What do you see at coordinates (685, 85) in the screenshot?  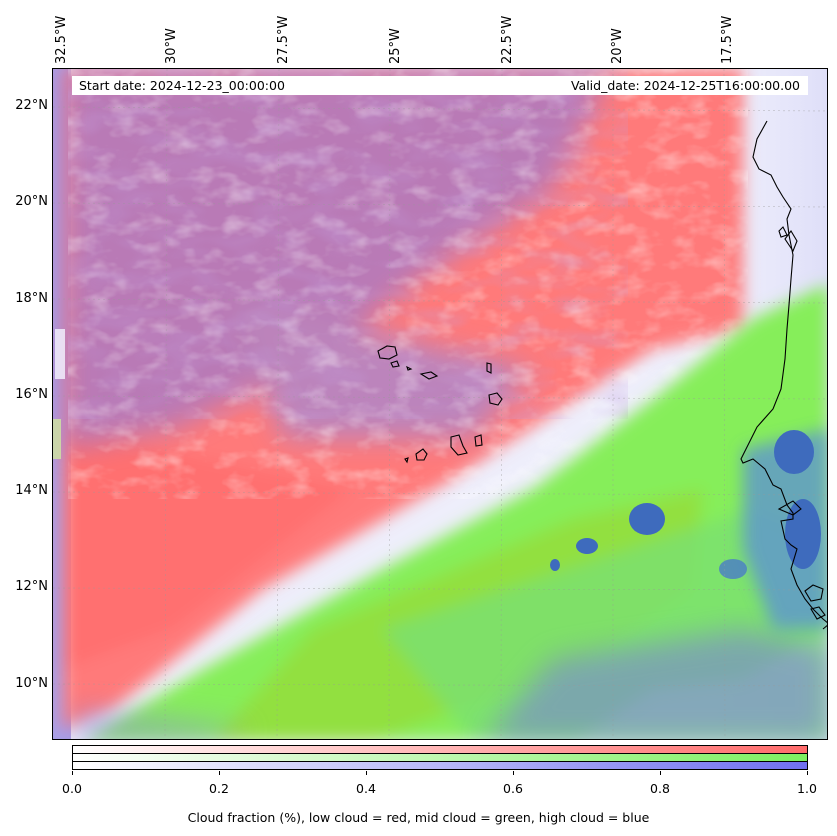 I see `valid-date-text: Valid_date: 2024-12-25T16:00:00.00` at bounding box center [685, 85].